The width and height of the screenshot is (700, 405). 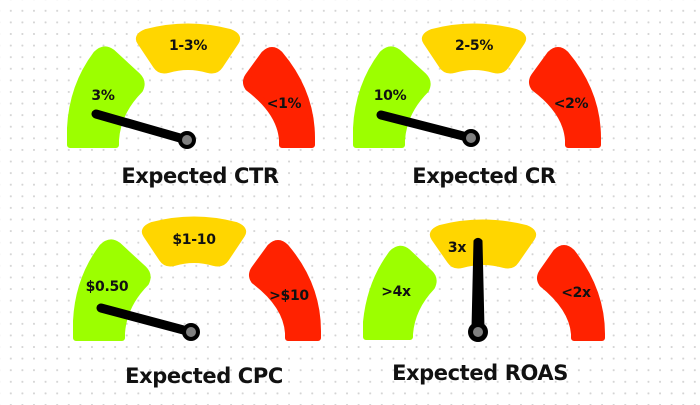 I want to click on gauge-label-bad: >$10, so click(x=289, y=296).